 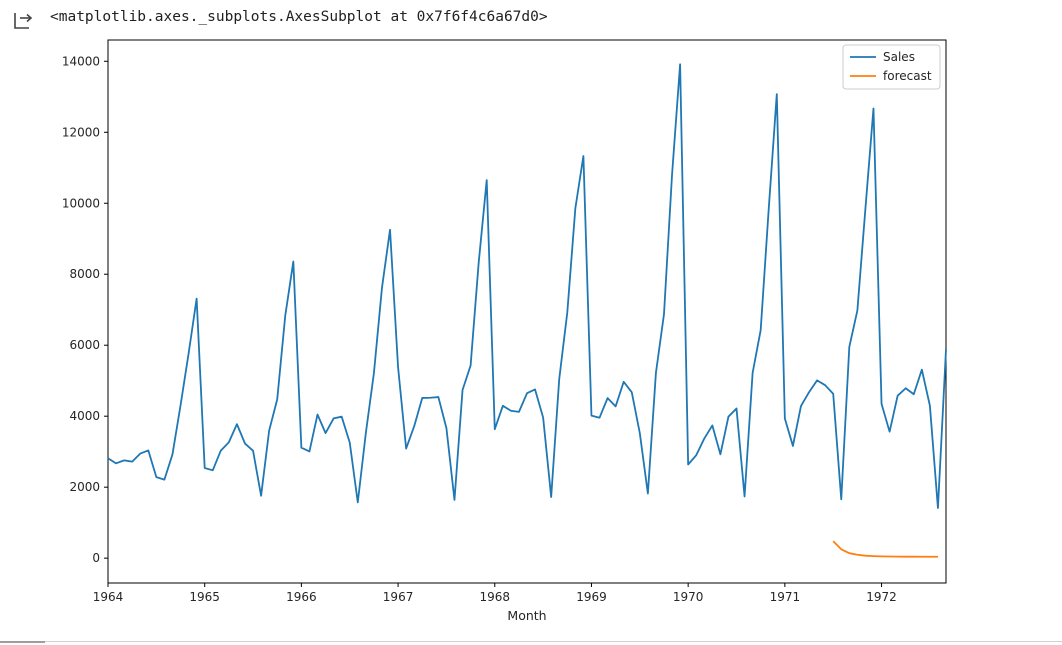 What do you see at coordinates (85, 309) in the screenshot?
I see `y-axis: 0 2000 4000 6000 8000 10000 12000 14000` at bounding box center [85, 309].